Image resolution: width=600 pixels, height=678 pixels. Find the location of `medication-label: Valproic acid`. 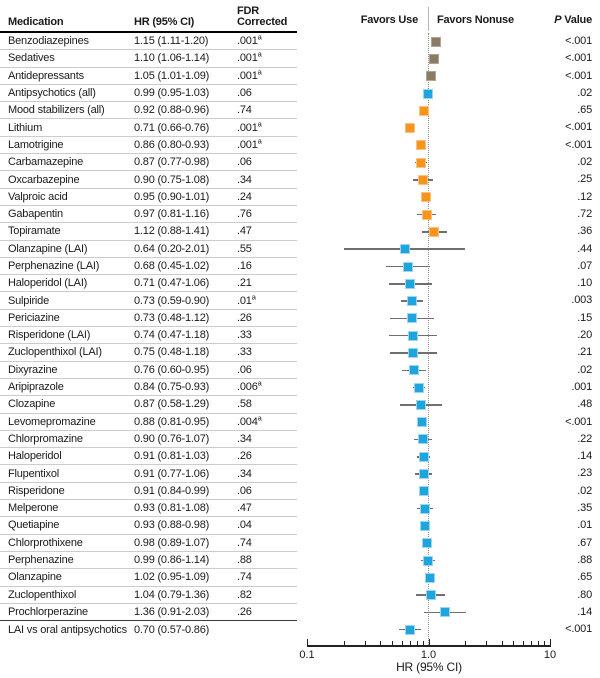

medication-label: Valproic acid is located at coordinates (38, 196).